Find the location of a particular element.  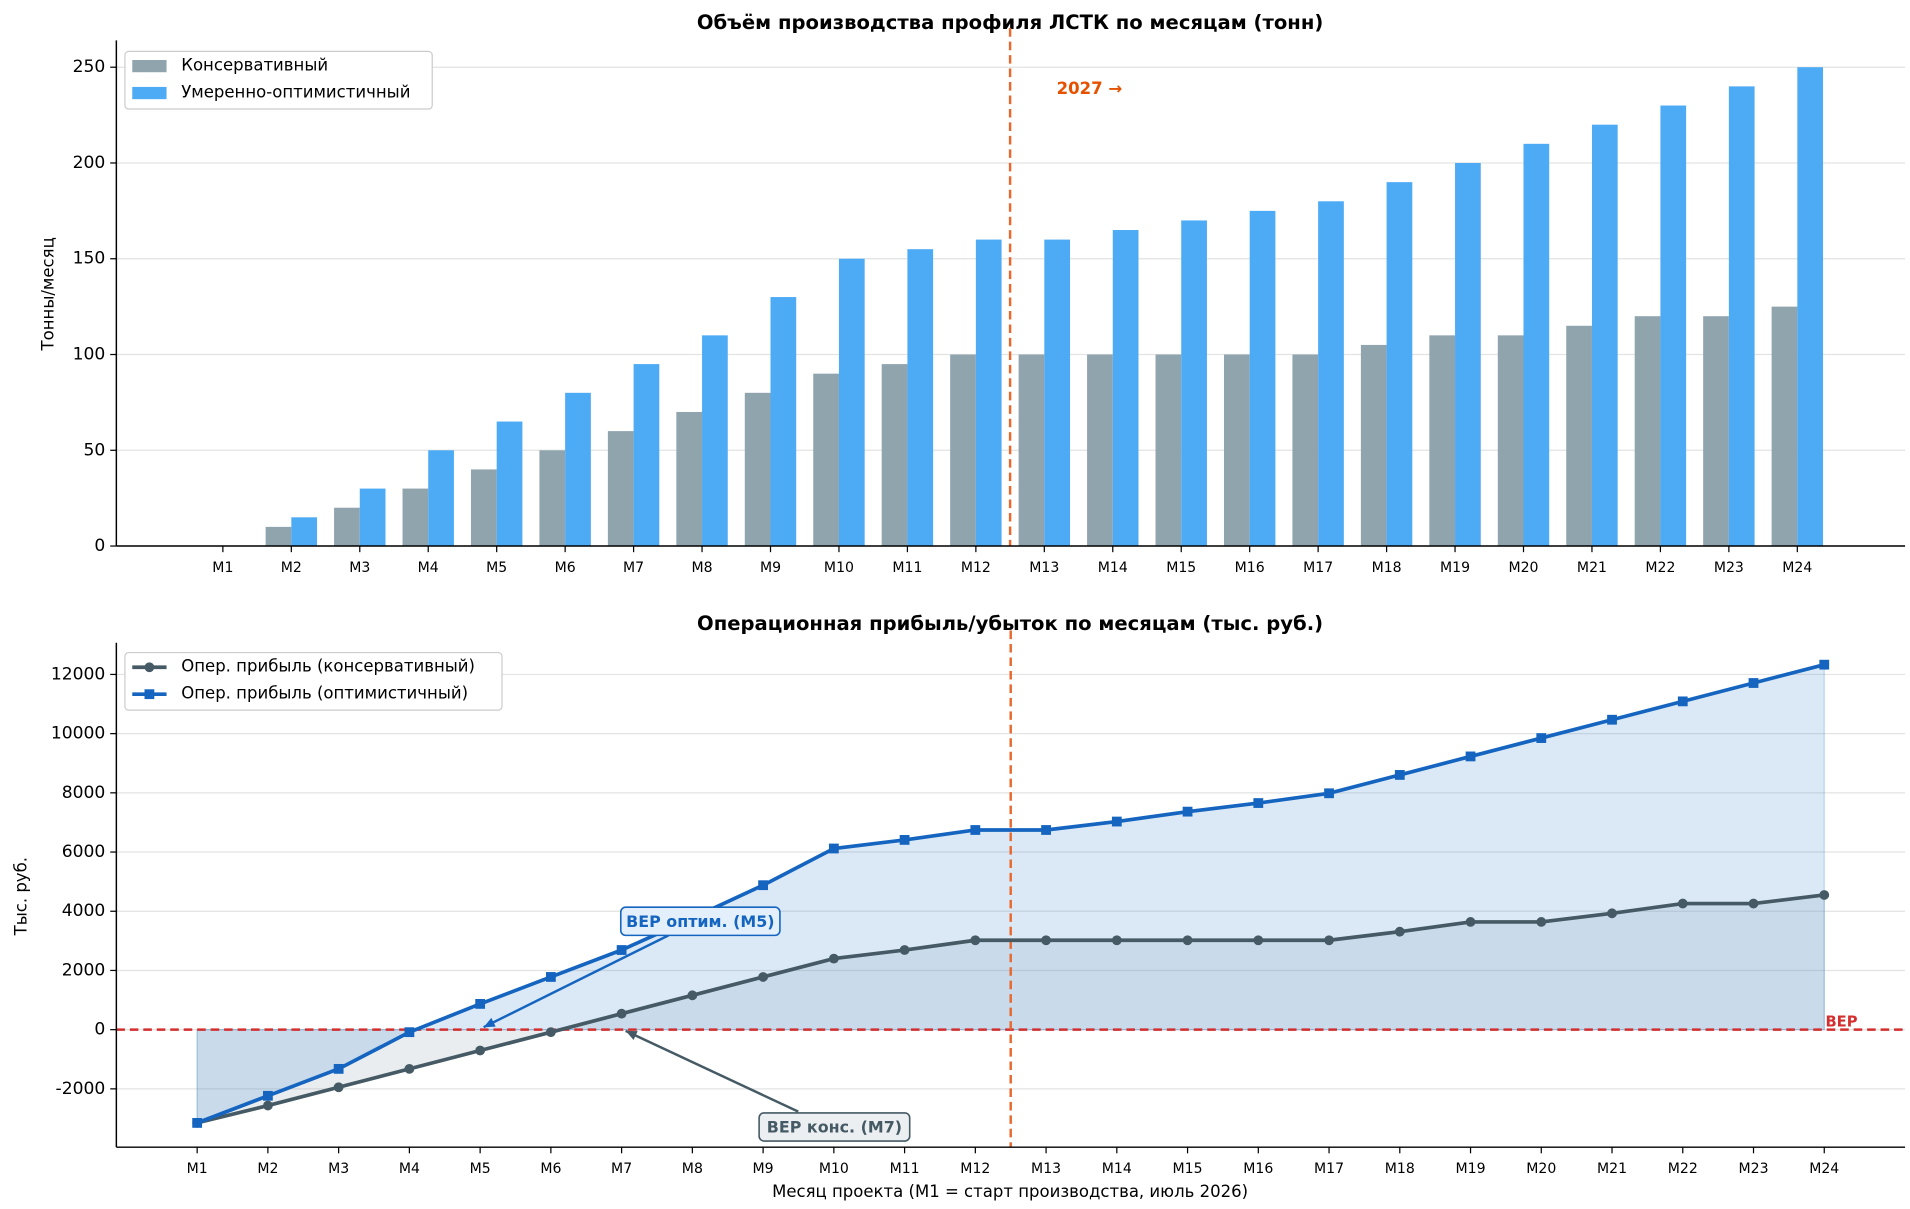

y-tick-label: -2000 is located at coordinates (81, 1089).